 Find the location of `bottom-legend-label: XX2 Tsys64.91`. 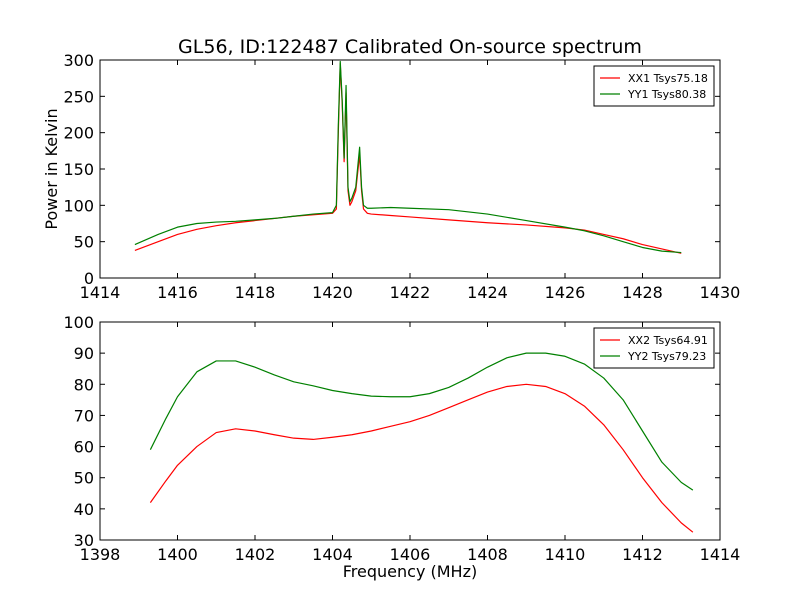

bottom-legend-label: XX2 Tsys64.91 is located at coordinates (668, 340).